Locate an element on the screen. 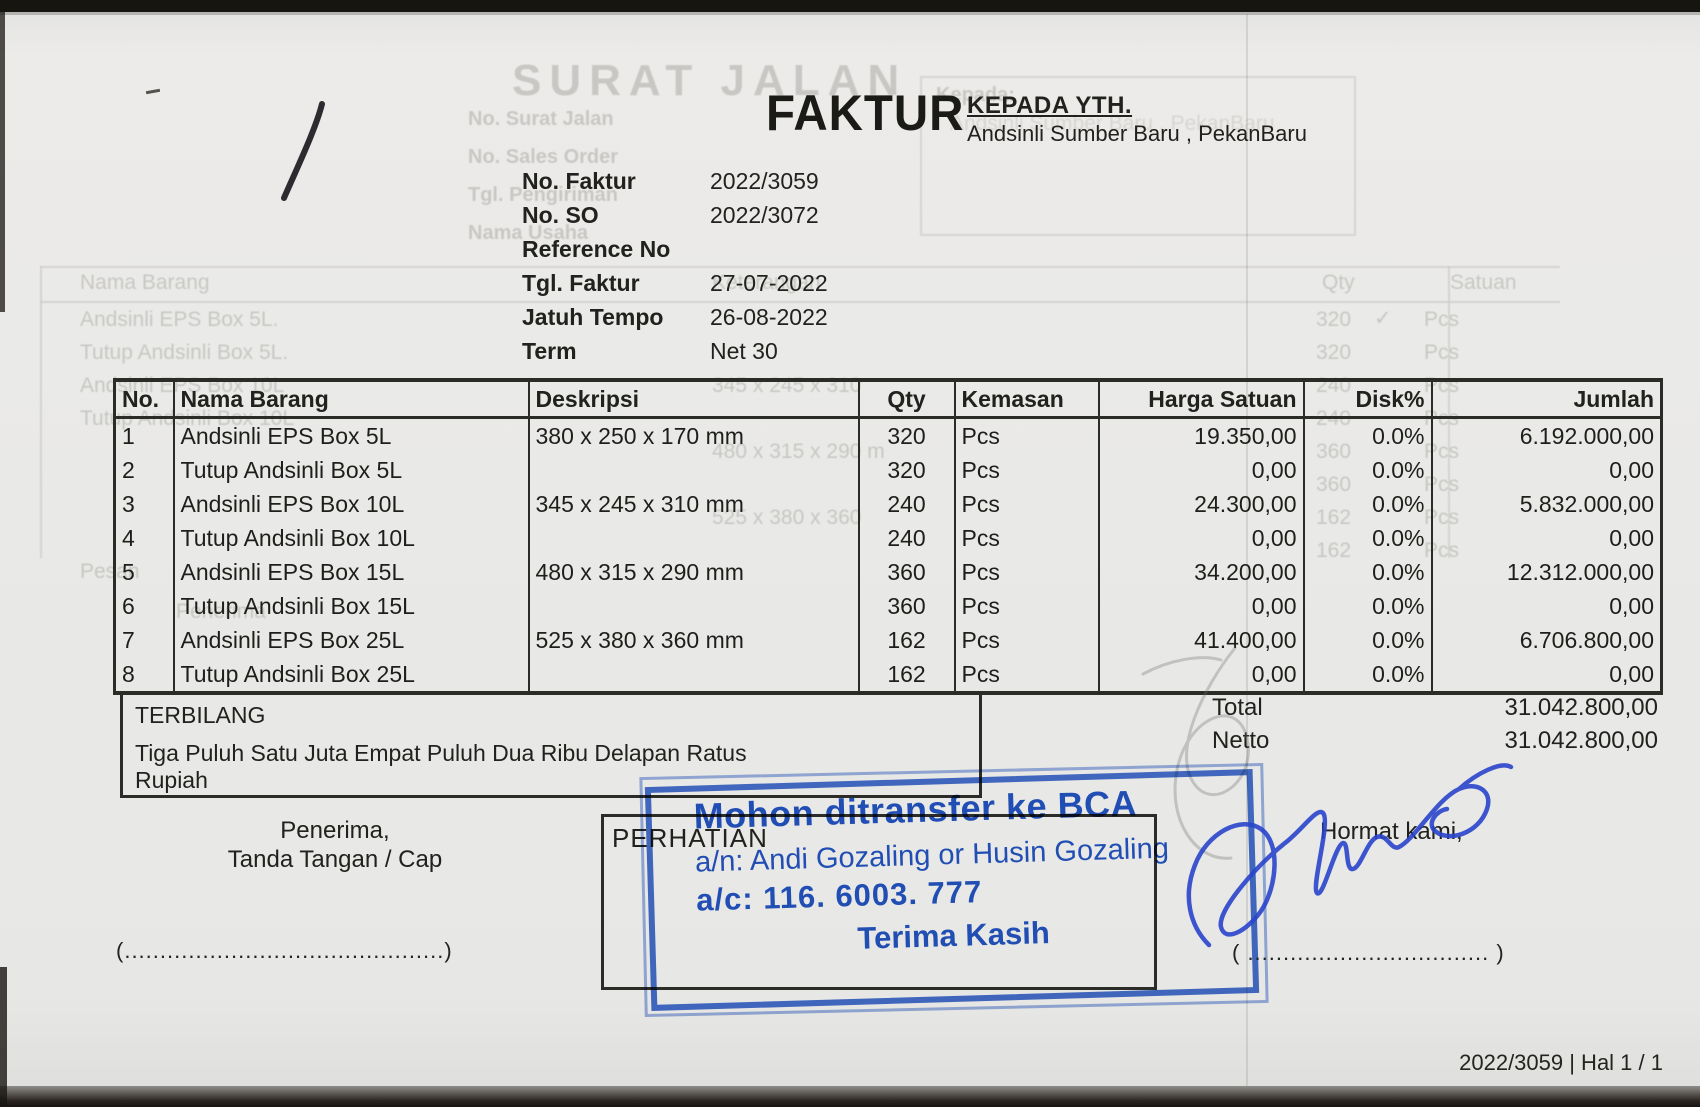 Image resolution: width=1700 pixels, height=1107 pixels. col-header-qty: Qty is located at coordinates (906, 399).